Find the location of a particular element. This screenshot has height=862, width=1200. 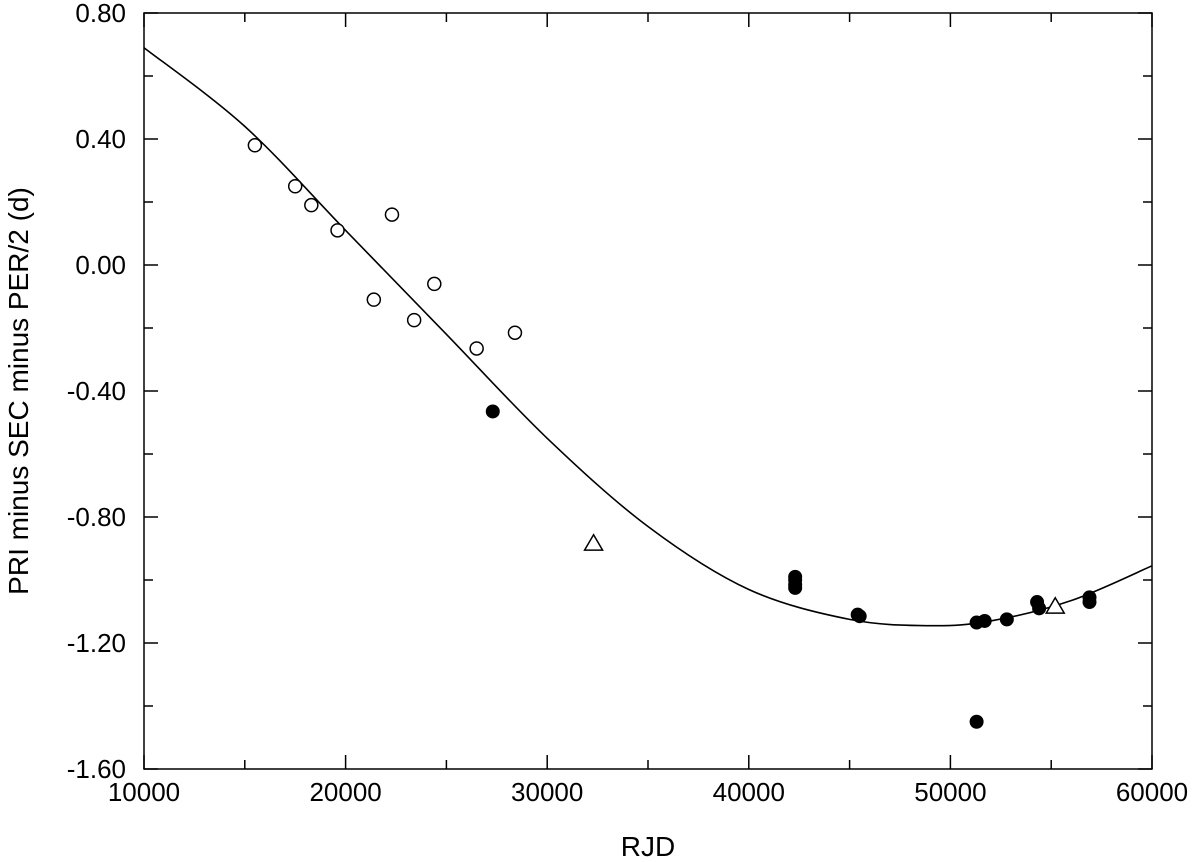

y-tick-label: -1.60 is located at coordinates (96, 769).